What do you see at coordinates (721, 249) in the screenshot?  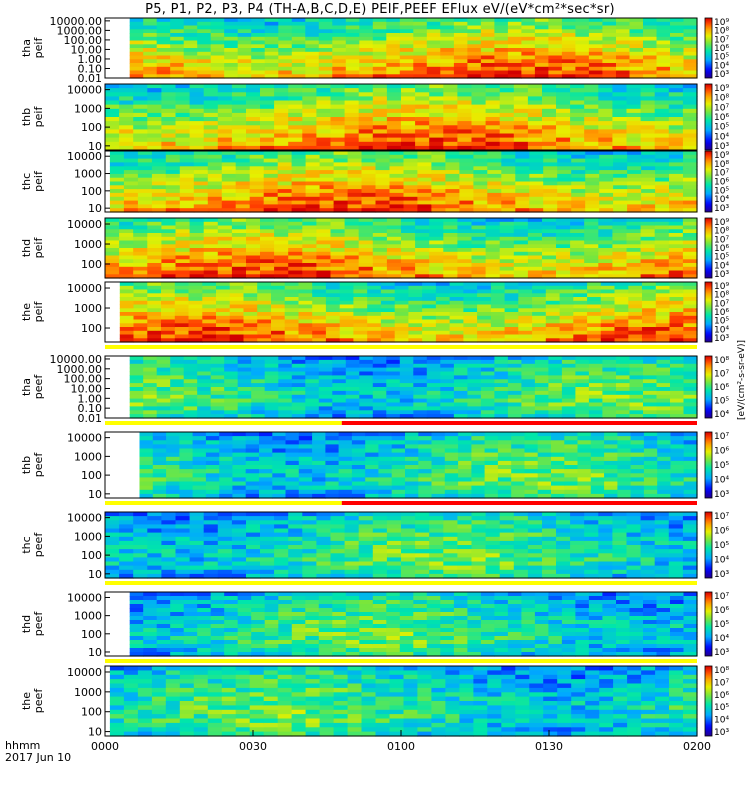 I see `colorbar-tick-label: 10⁶` at bounding box center [721, 249].